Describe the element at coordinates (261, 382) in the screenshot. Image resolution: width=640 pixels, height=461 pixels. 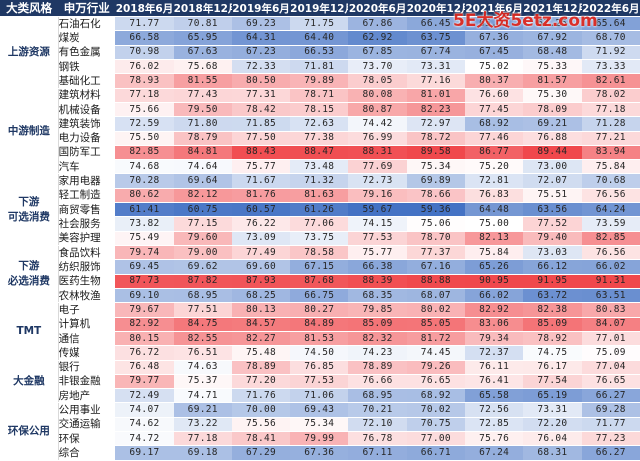
I see `value-cell: 77.20` at that location.